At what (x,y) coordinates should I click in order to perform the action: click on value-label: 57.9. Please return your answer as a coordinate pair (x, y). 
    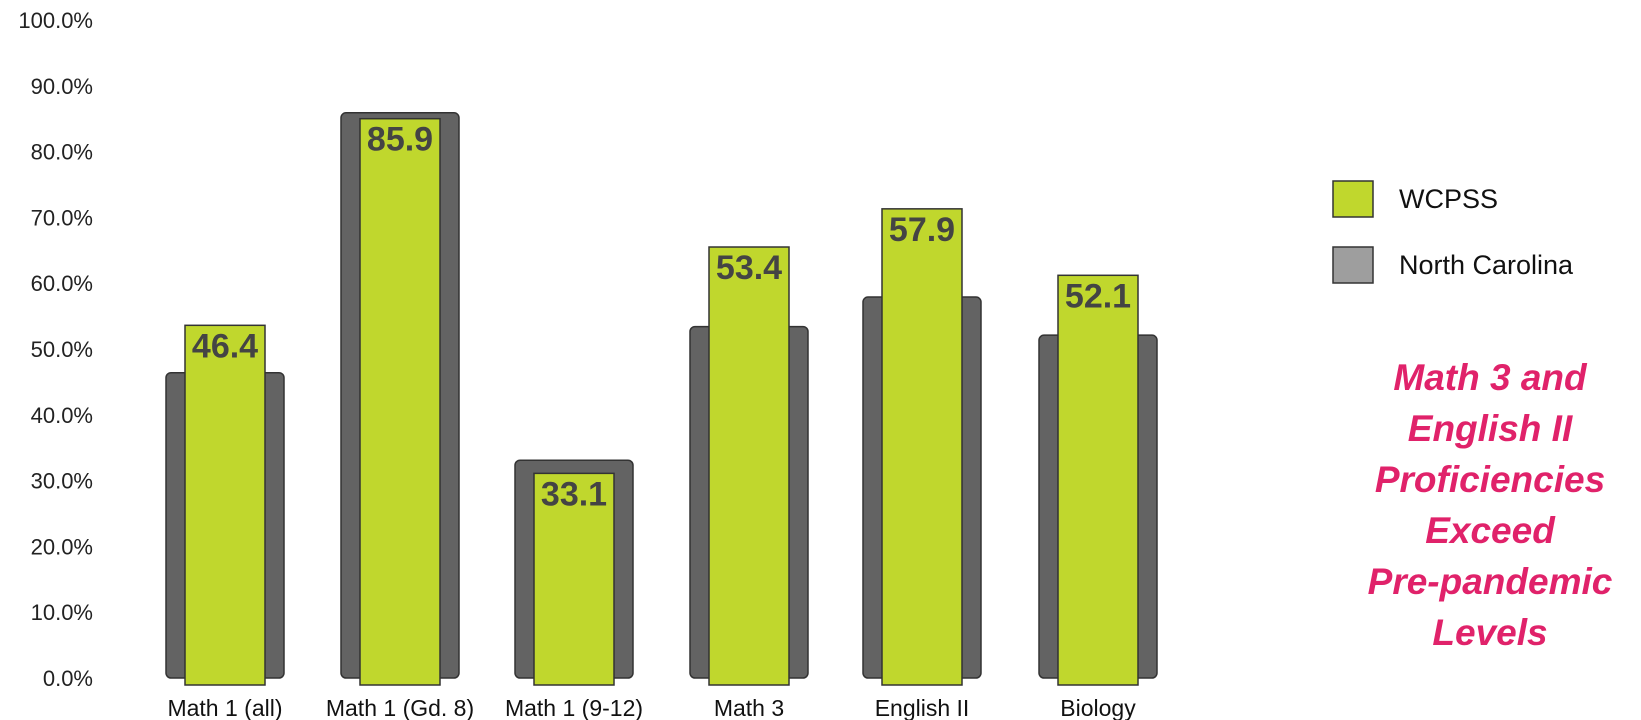
    Looking at the image, I should click on (922, 230).